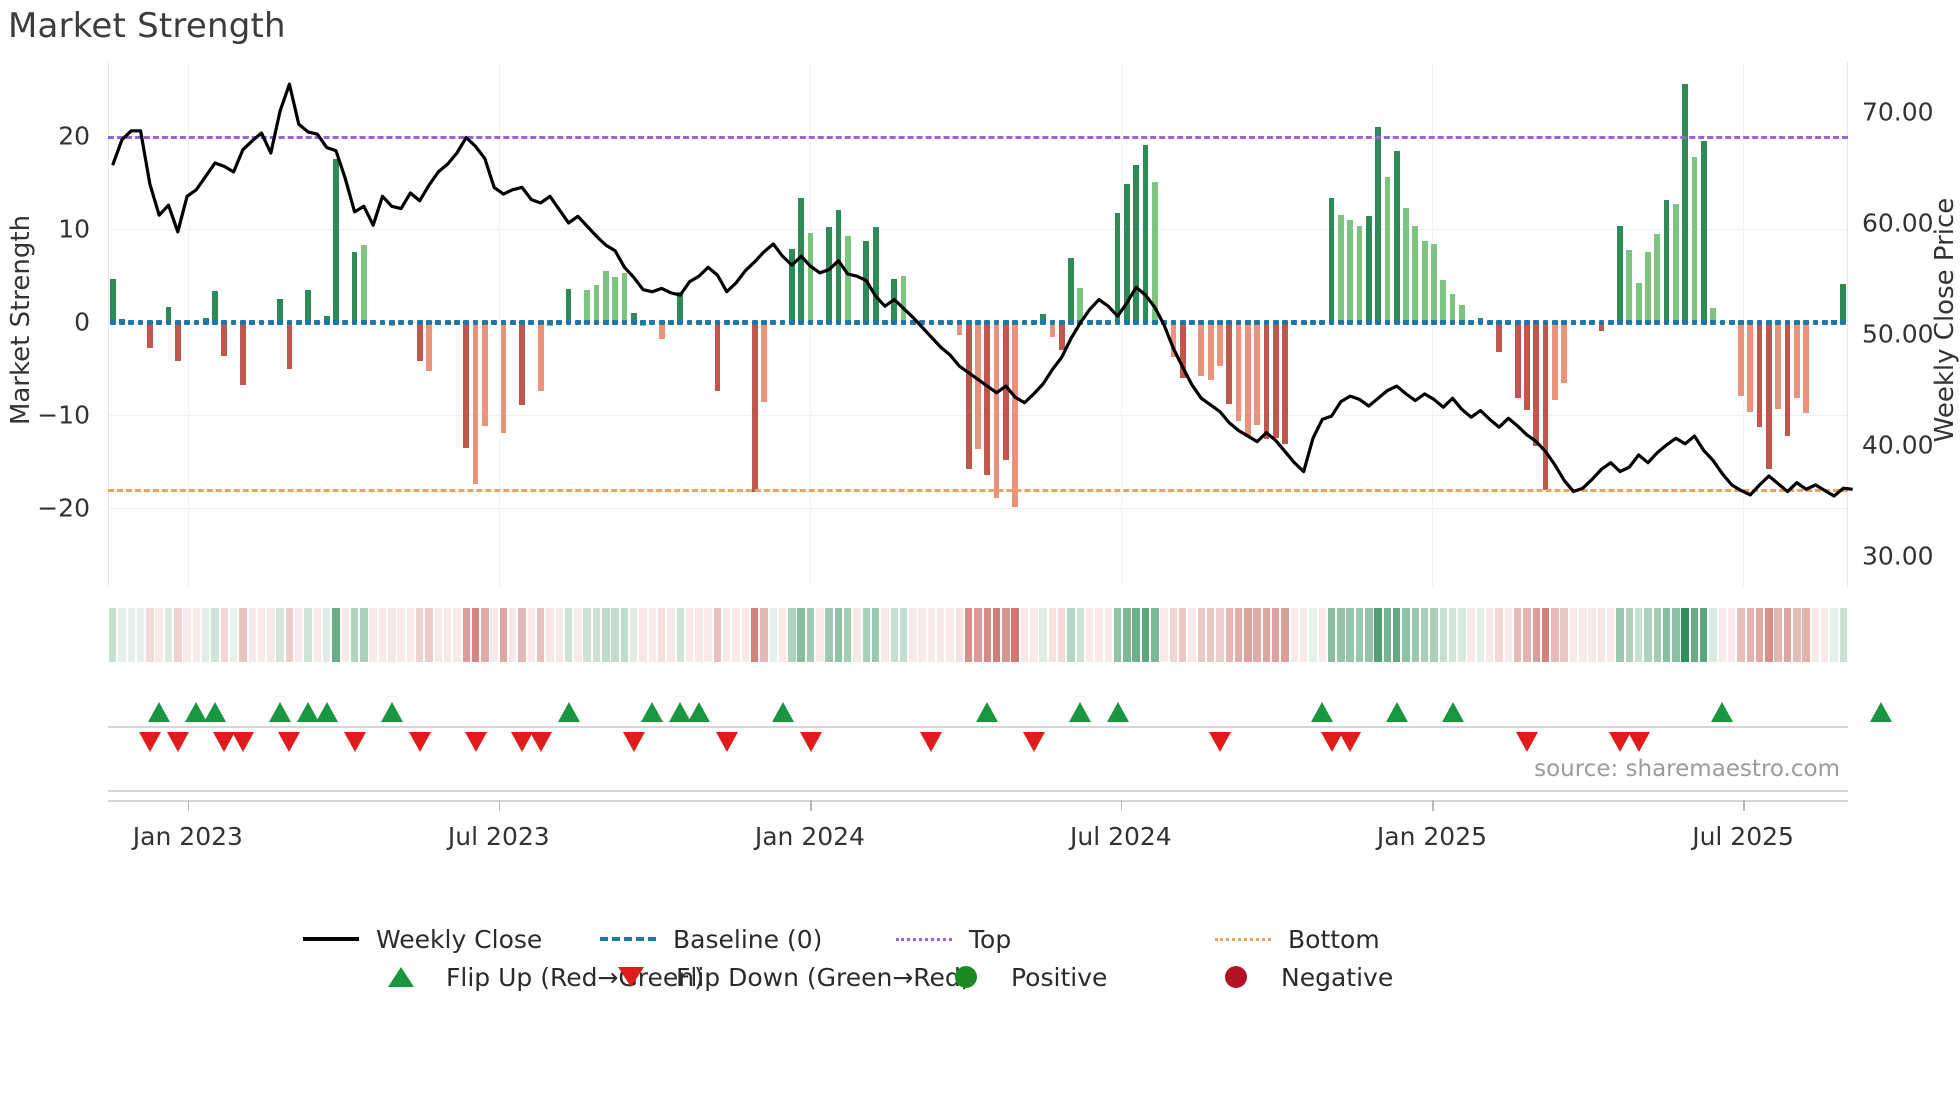 The height and width of the screenshot is (1102, 1960). Describe the element at coordinates (1898, 334) in the screenshot. I see `right-tick-label: 50.00` at that location.